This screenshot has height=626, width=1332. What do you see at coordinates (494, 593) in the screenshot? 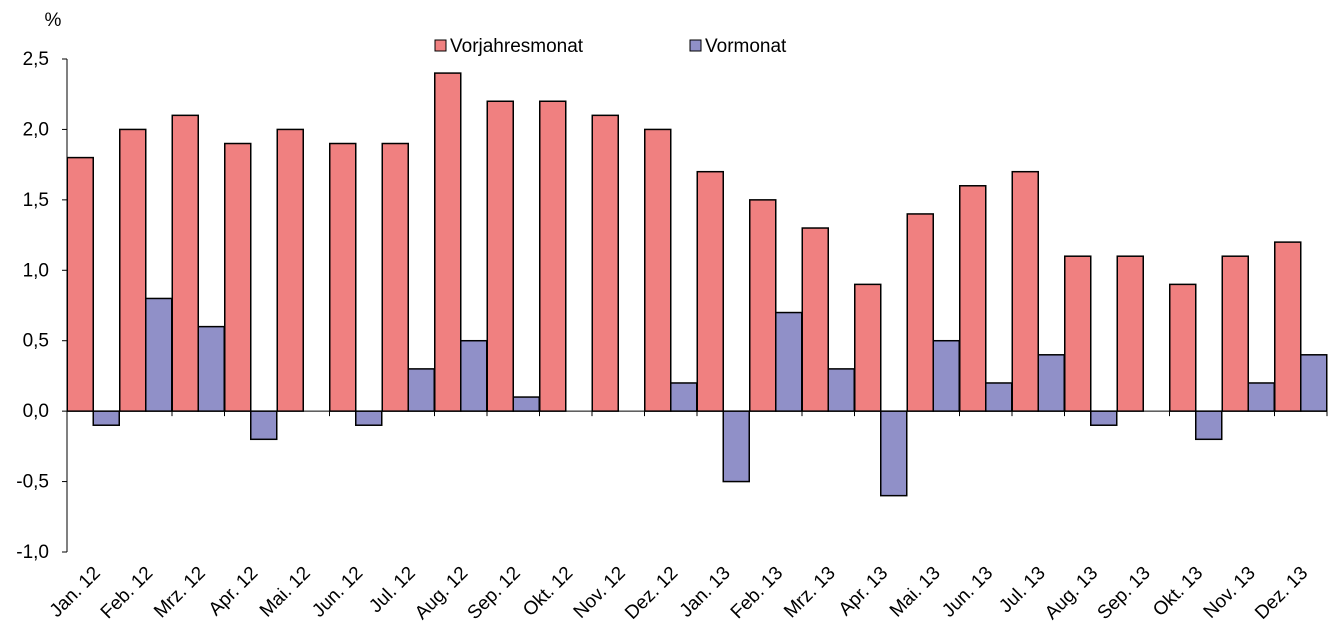
I see `x-tick-label: Sep. 12` at bounding box center [494, 593].